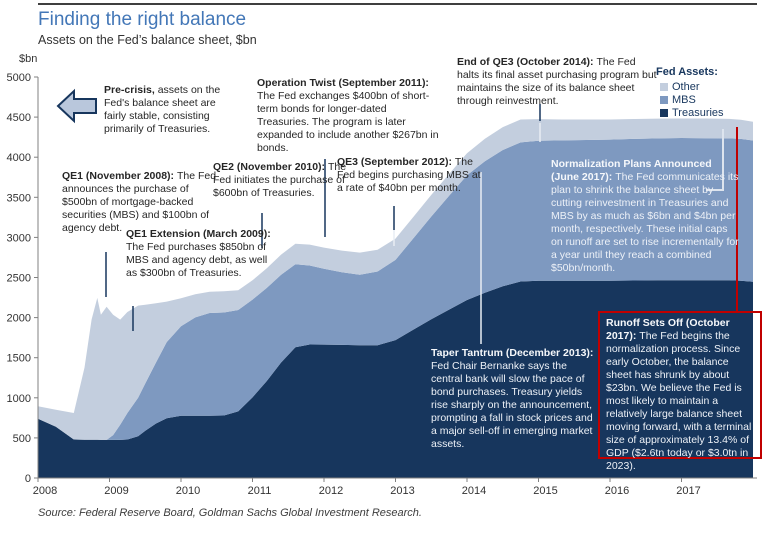 The image size is (768, 533). I want to click on svg-text: 4500, so click(19, 118).